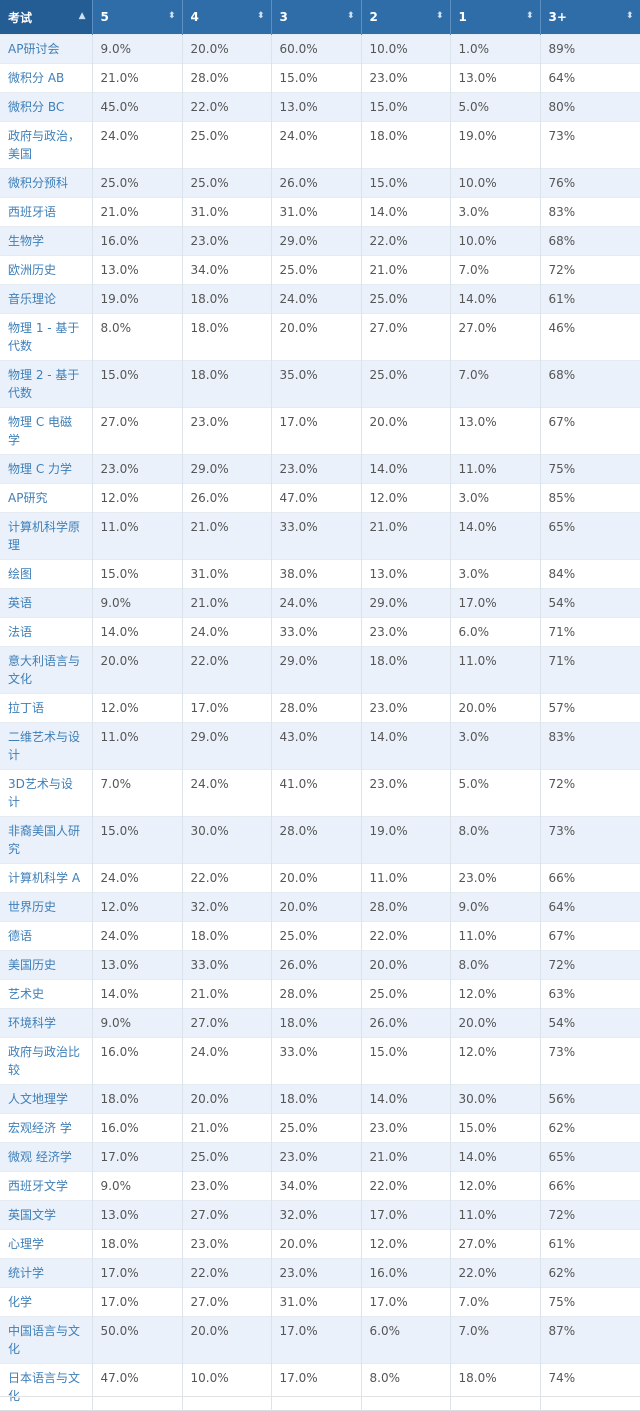 The height and width of the screenshot is (1411, 640). What do you see at coordinates (406, 907) in the screenshot?
I see `score-cell: 28.0%` at bounding box center [406, 907].